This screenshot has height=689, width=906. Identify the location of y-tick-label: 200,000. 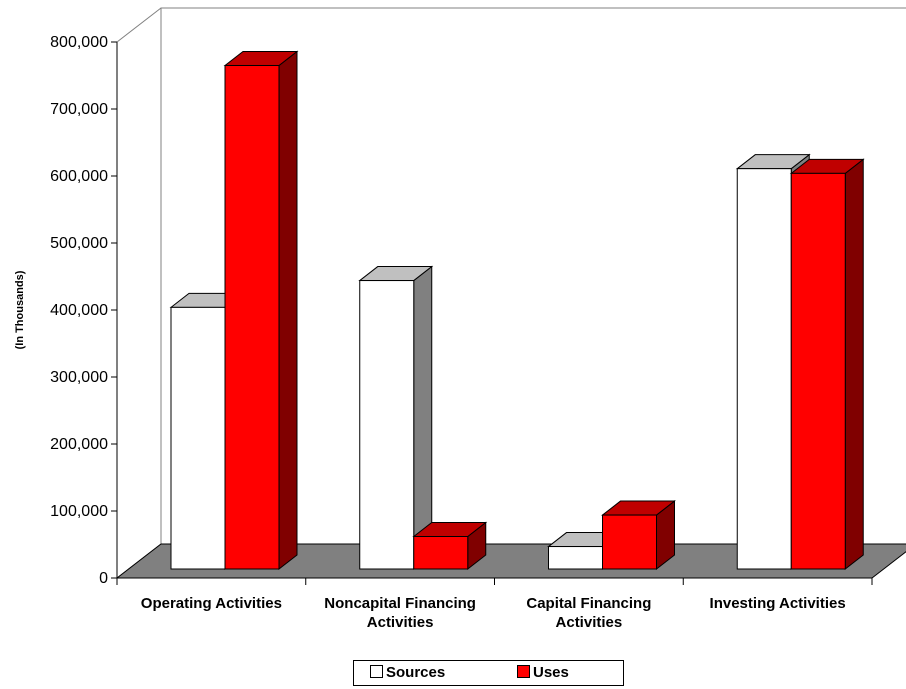
(79, 444).